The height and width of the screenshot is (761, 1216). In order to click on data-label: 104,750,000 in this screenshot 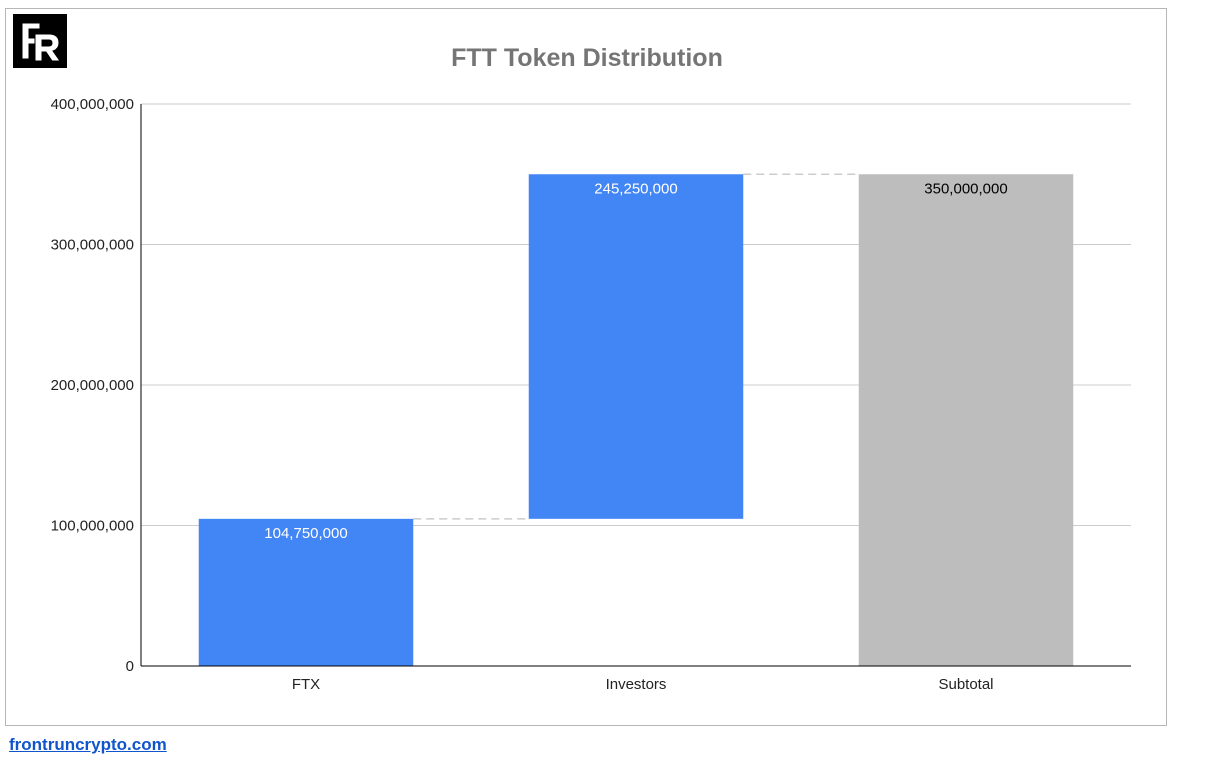, I will do `click(305, 533)`.